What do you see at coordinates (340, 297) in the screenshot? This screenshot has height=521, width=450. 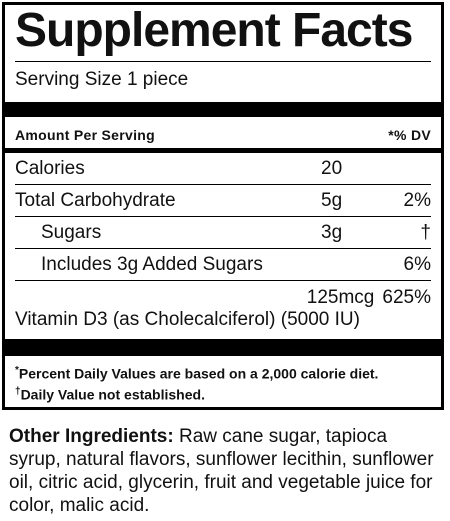 I see `vitamin-d3-amount: 125mcg` at bounding box center [340, 297].